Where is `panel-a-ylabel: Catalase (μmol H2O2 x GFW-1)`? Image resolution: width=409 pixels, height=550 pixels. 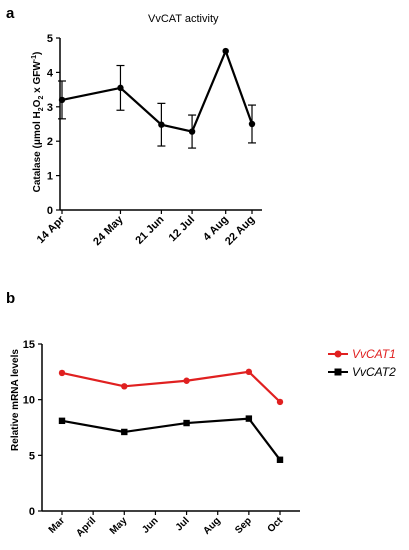 panel-a-ylabel: Catalase (μmol H2O2 x GFW-1) is located at coordinates (38, 122).